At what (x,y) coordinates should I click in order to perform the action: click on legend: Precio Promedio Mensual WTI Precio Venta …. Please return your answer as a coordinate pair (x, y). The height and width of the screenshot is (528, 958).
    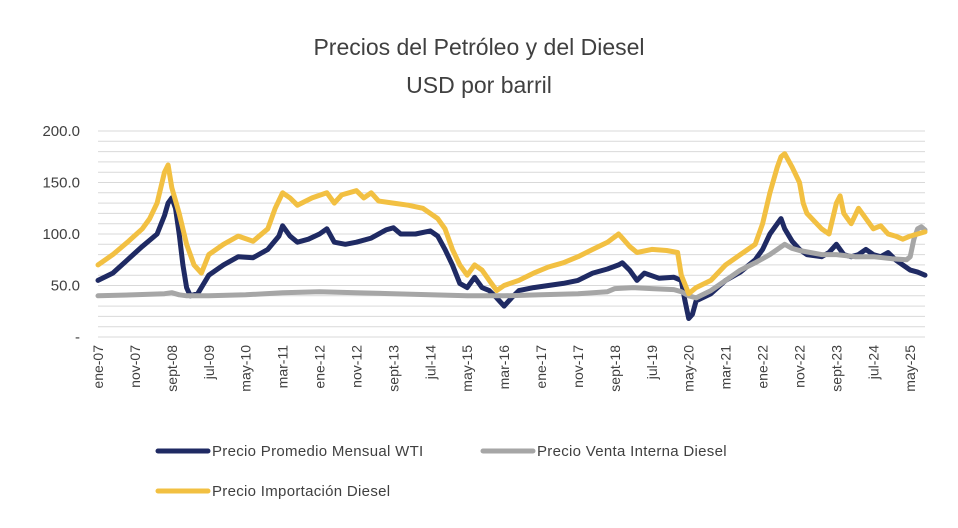
    Looking at the image, I should click on (441, 471).